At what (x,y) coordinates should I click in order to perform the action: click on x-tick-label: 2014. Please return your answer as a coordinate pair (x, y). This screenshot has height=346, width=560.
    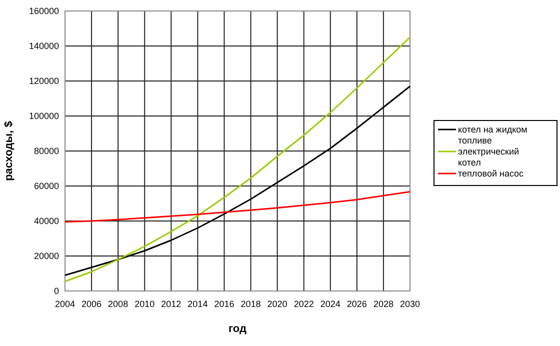
    Looking at the image, I should click on (198, 304).